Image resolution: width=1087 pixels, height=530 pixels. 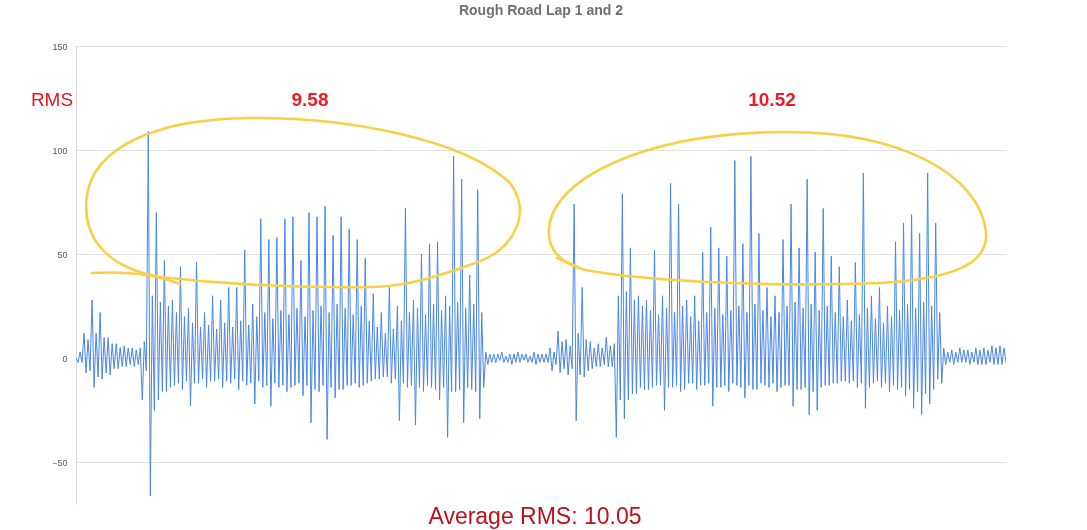 What do you see at coordinates (65, 358) in the screenshot?
I see `y-tick-label: 0` at bounding box center [65, 358].